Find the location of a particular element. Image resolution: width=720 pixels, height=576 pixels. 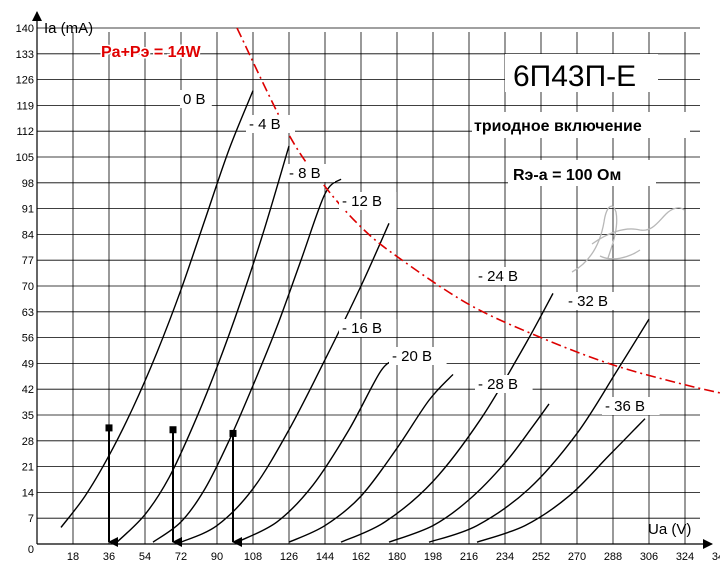

x-tick-label: 108 is located at coordinates (253, 557).